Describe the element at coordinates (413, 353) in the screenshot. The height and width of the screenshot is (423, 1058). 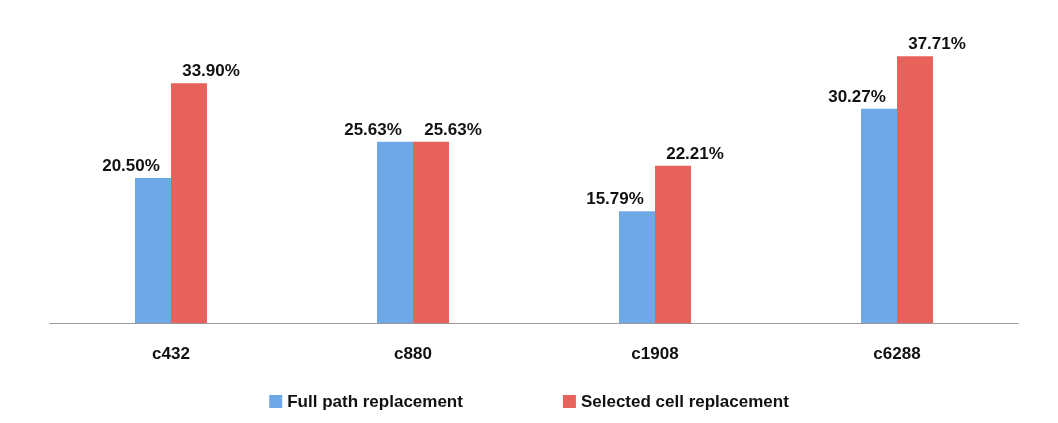
I see `x-tick-label: c880` at that location.